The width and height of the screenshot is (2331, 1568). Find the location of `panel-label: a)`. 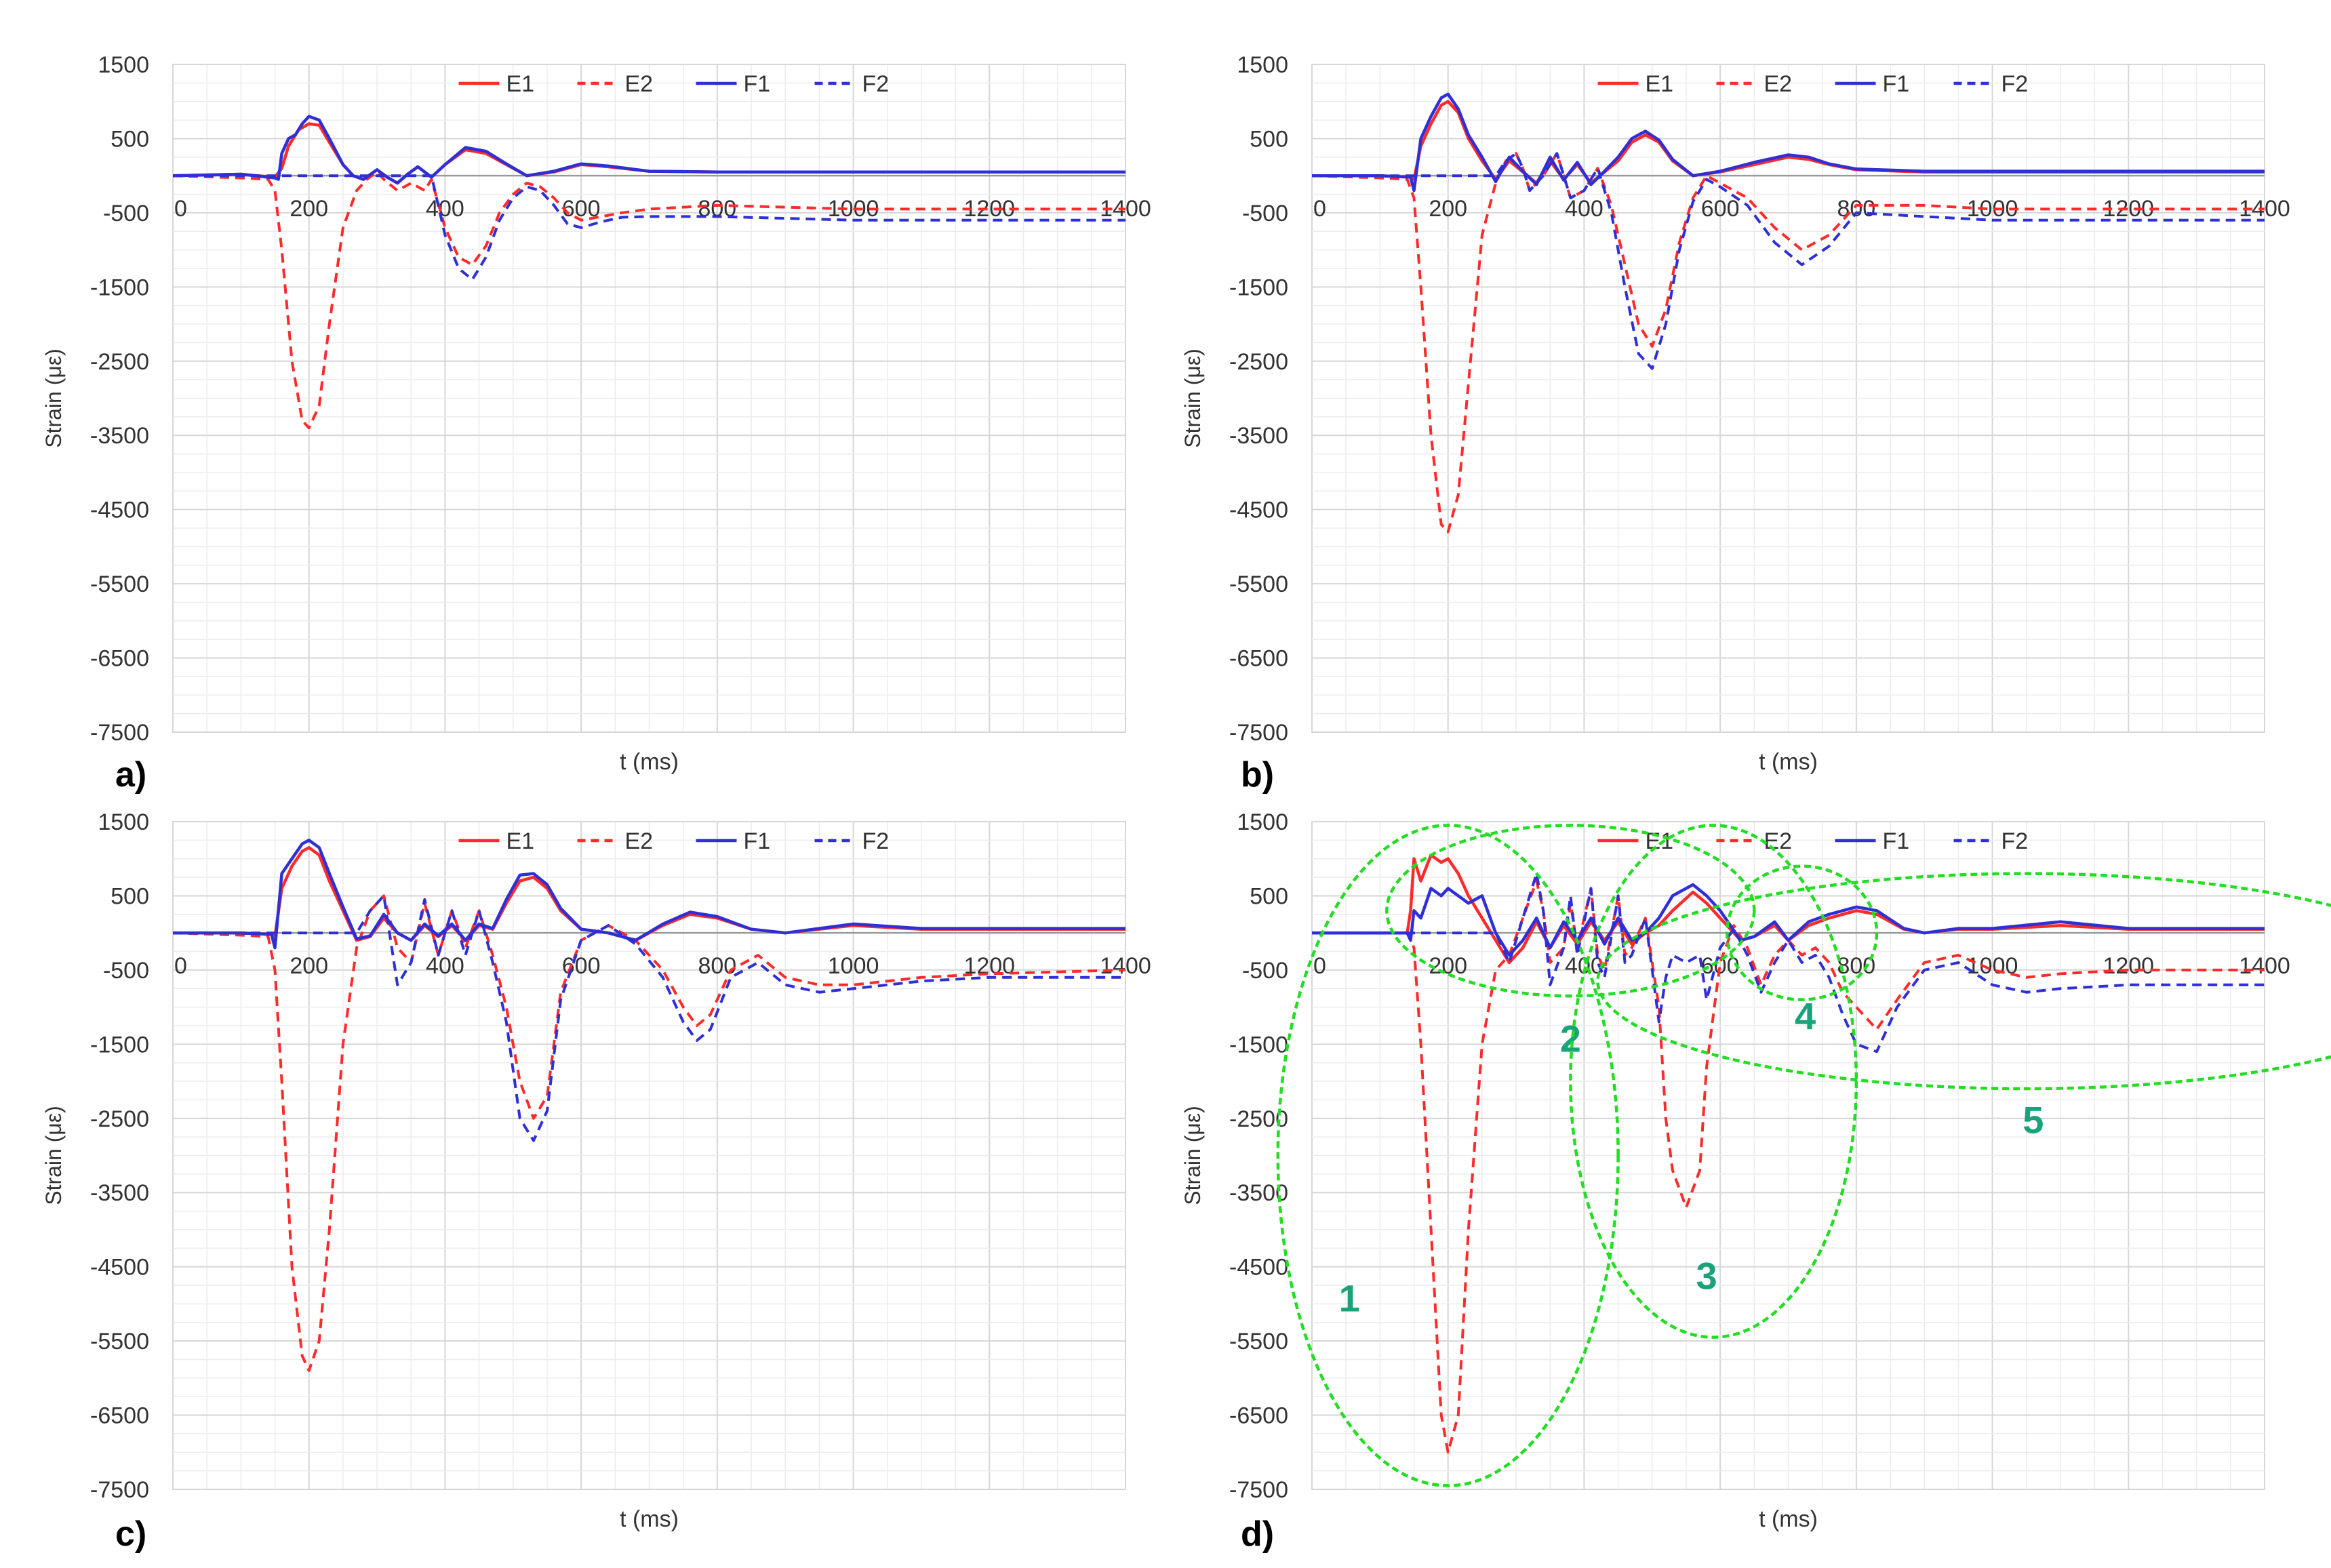

panel-label: a) is located at coordinates (130, 775).